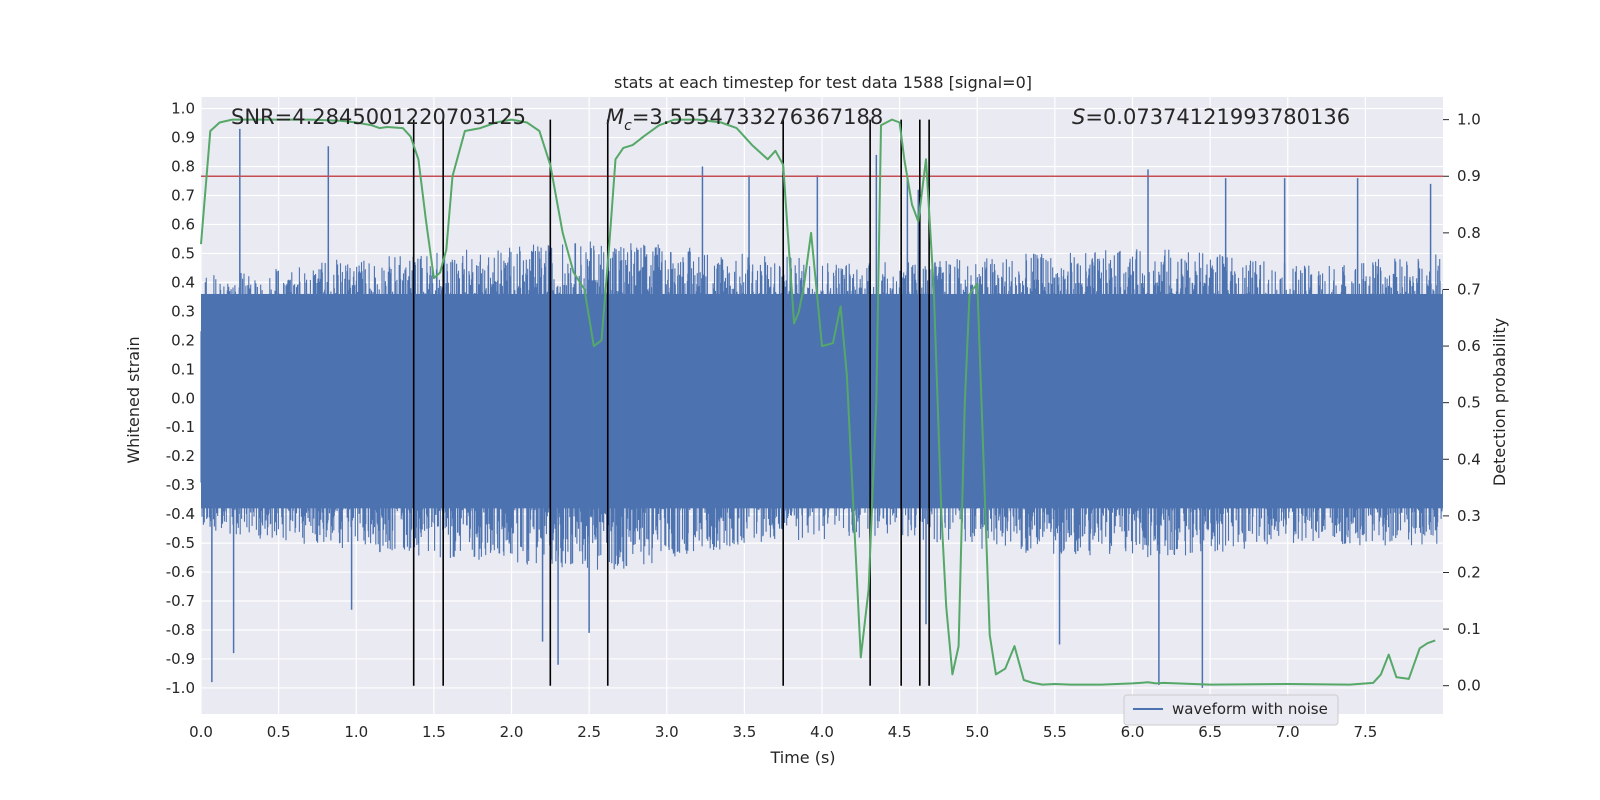 Image resolution: width=1600 pixels, height=800 pixels. What do you see at coordinates (378, 117) in the screenshot?
I see `snr-annotation: SNR=4.2845001220703125` at bounding box center [378, 117].